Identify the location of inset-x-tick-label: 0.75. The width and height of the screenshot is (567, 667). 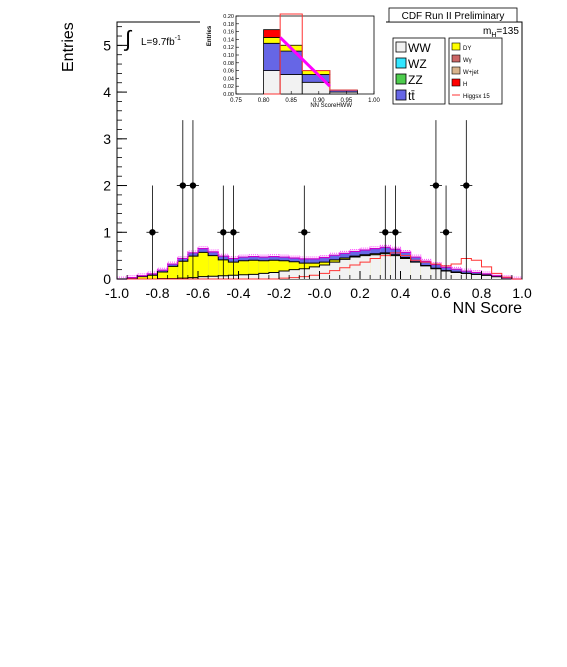
(236, 101).